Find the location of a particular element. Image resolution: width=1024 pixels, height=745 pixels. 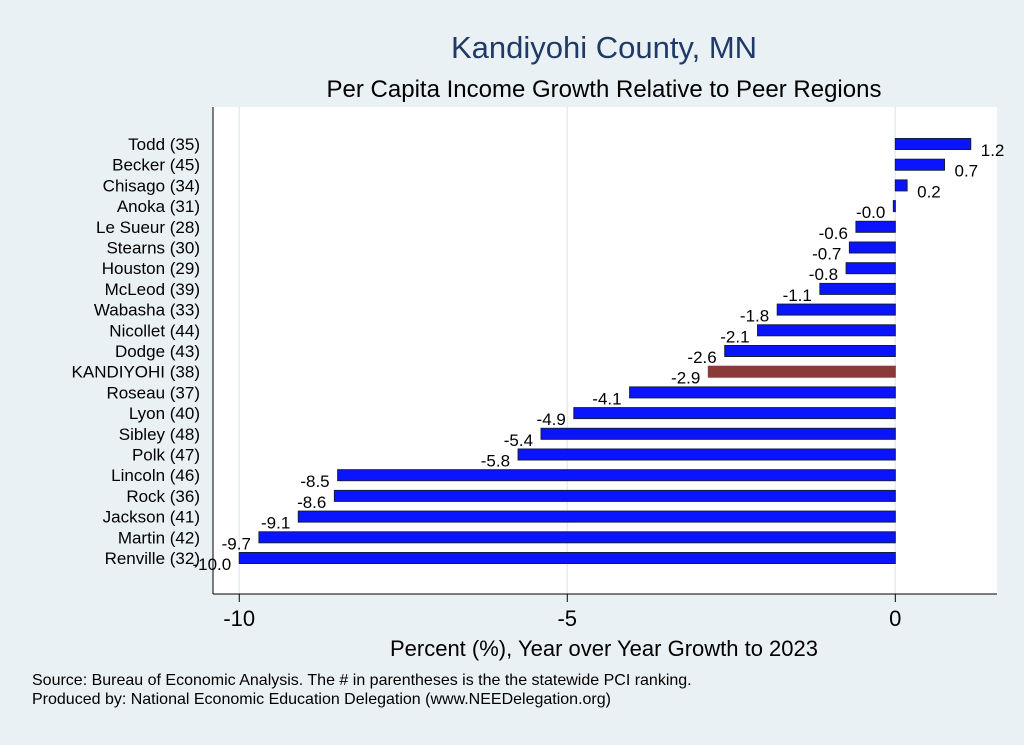

category-label-5: Stearns (30) is located at coordinates (153, 248).